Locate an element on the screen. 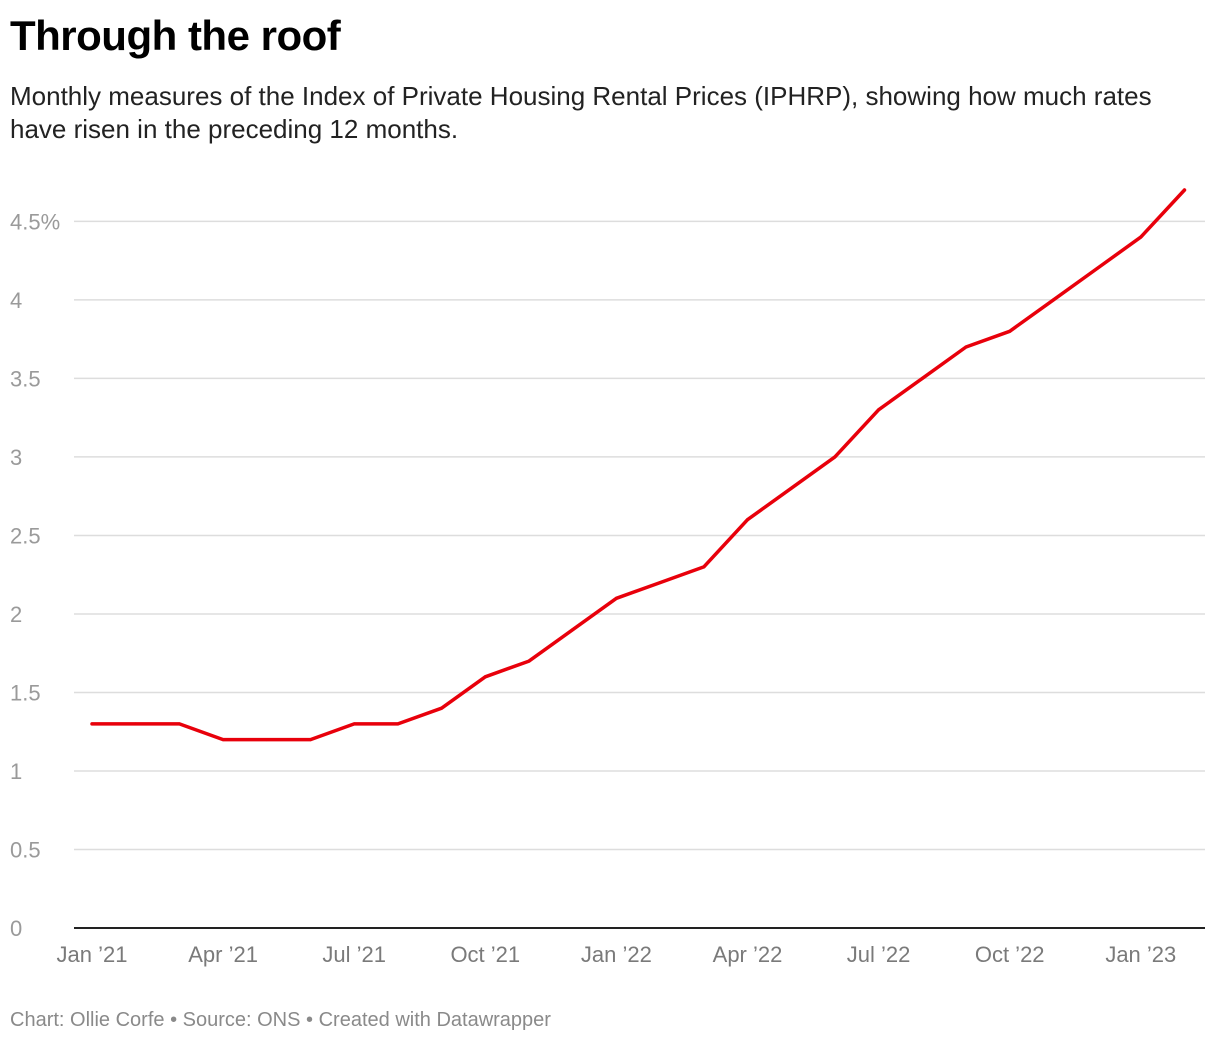  y-tick-label: 4 is located at coordinates (16, 300).